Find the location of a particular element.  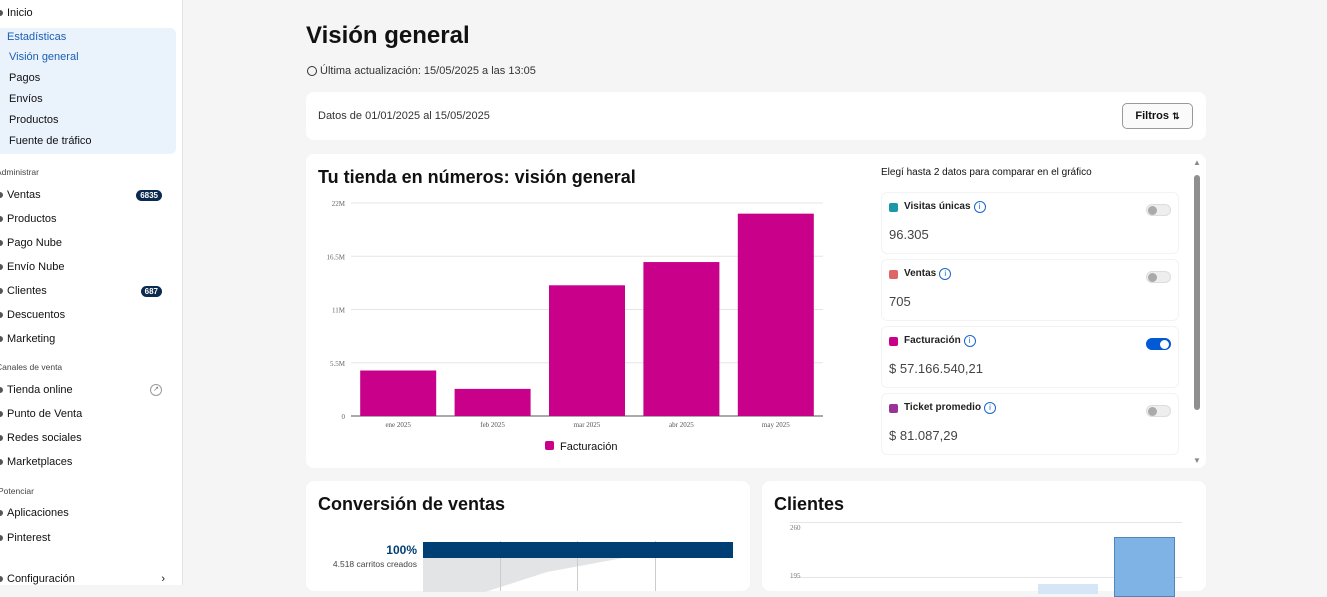

count-badge: 687 is located at coordinates (151, 291).